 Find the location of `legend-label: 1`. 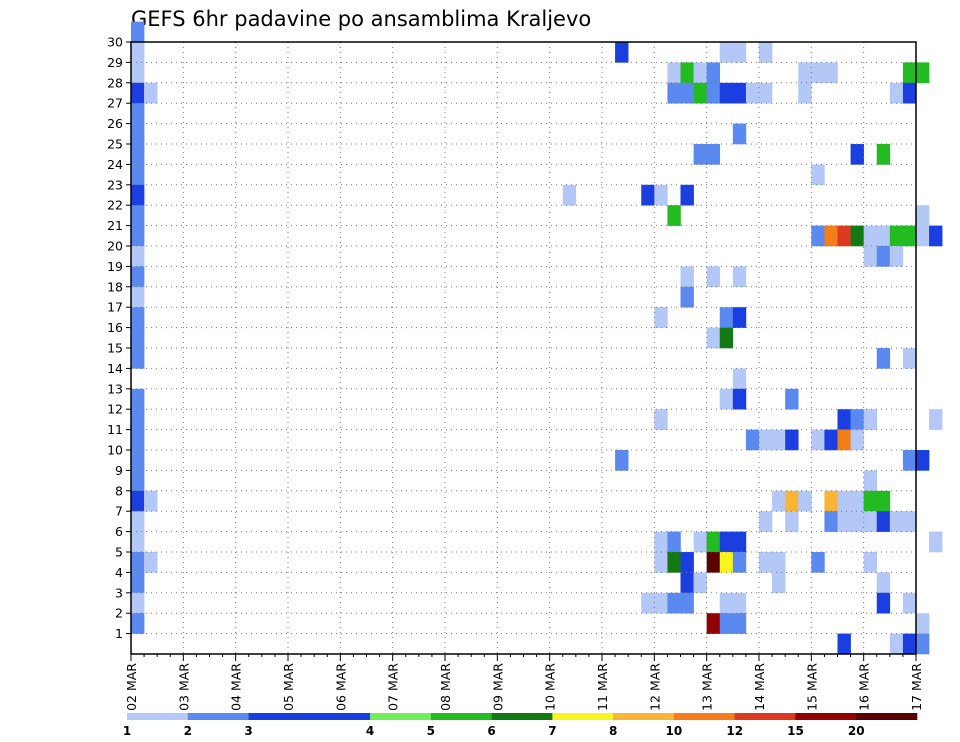

legend-label: 1 is located at coordinates (127, 731).